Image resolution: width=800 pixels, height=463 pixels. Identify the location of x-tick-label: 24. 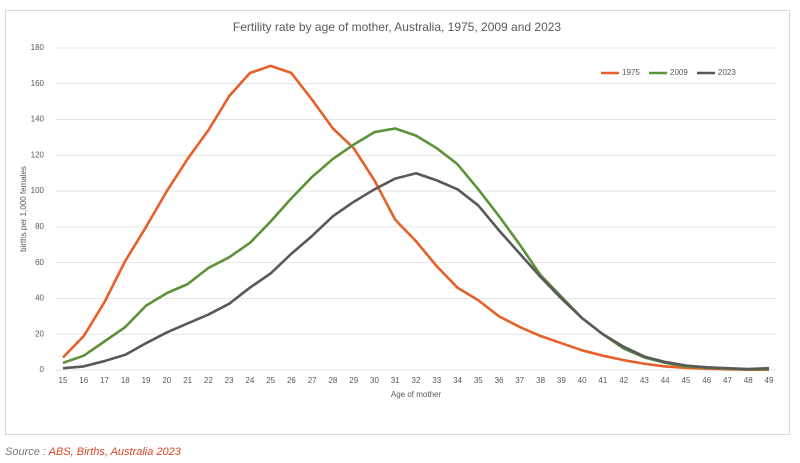
(249, 380).